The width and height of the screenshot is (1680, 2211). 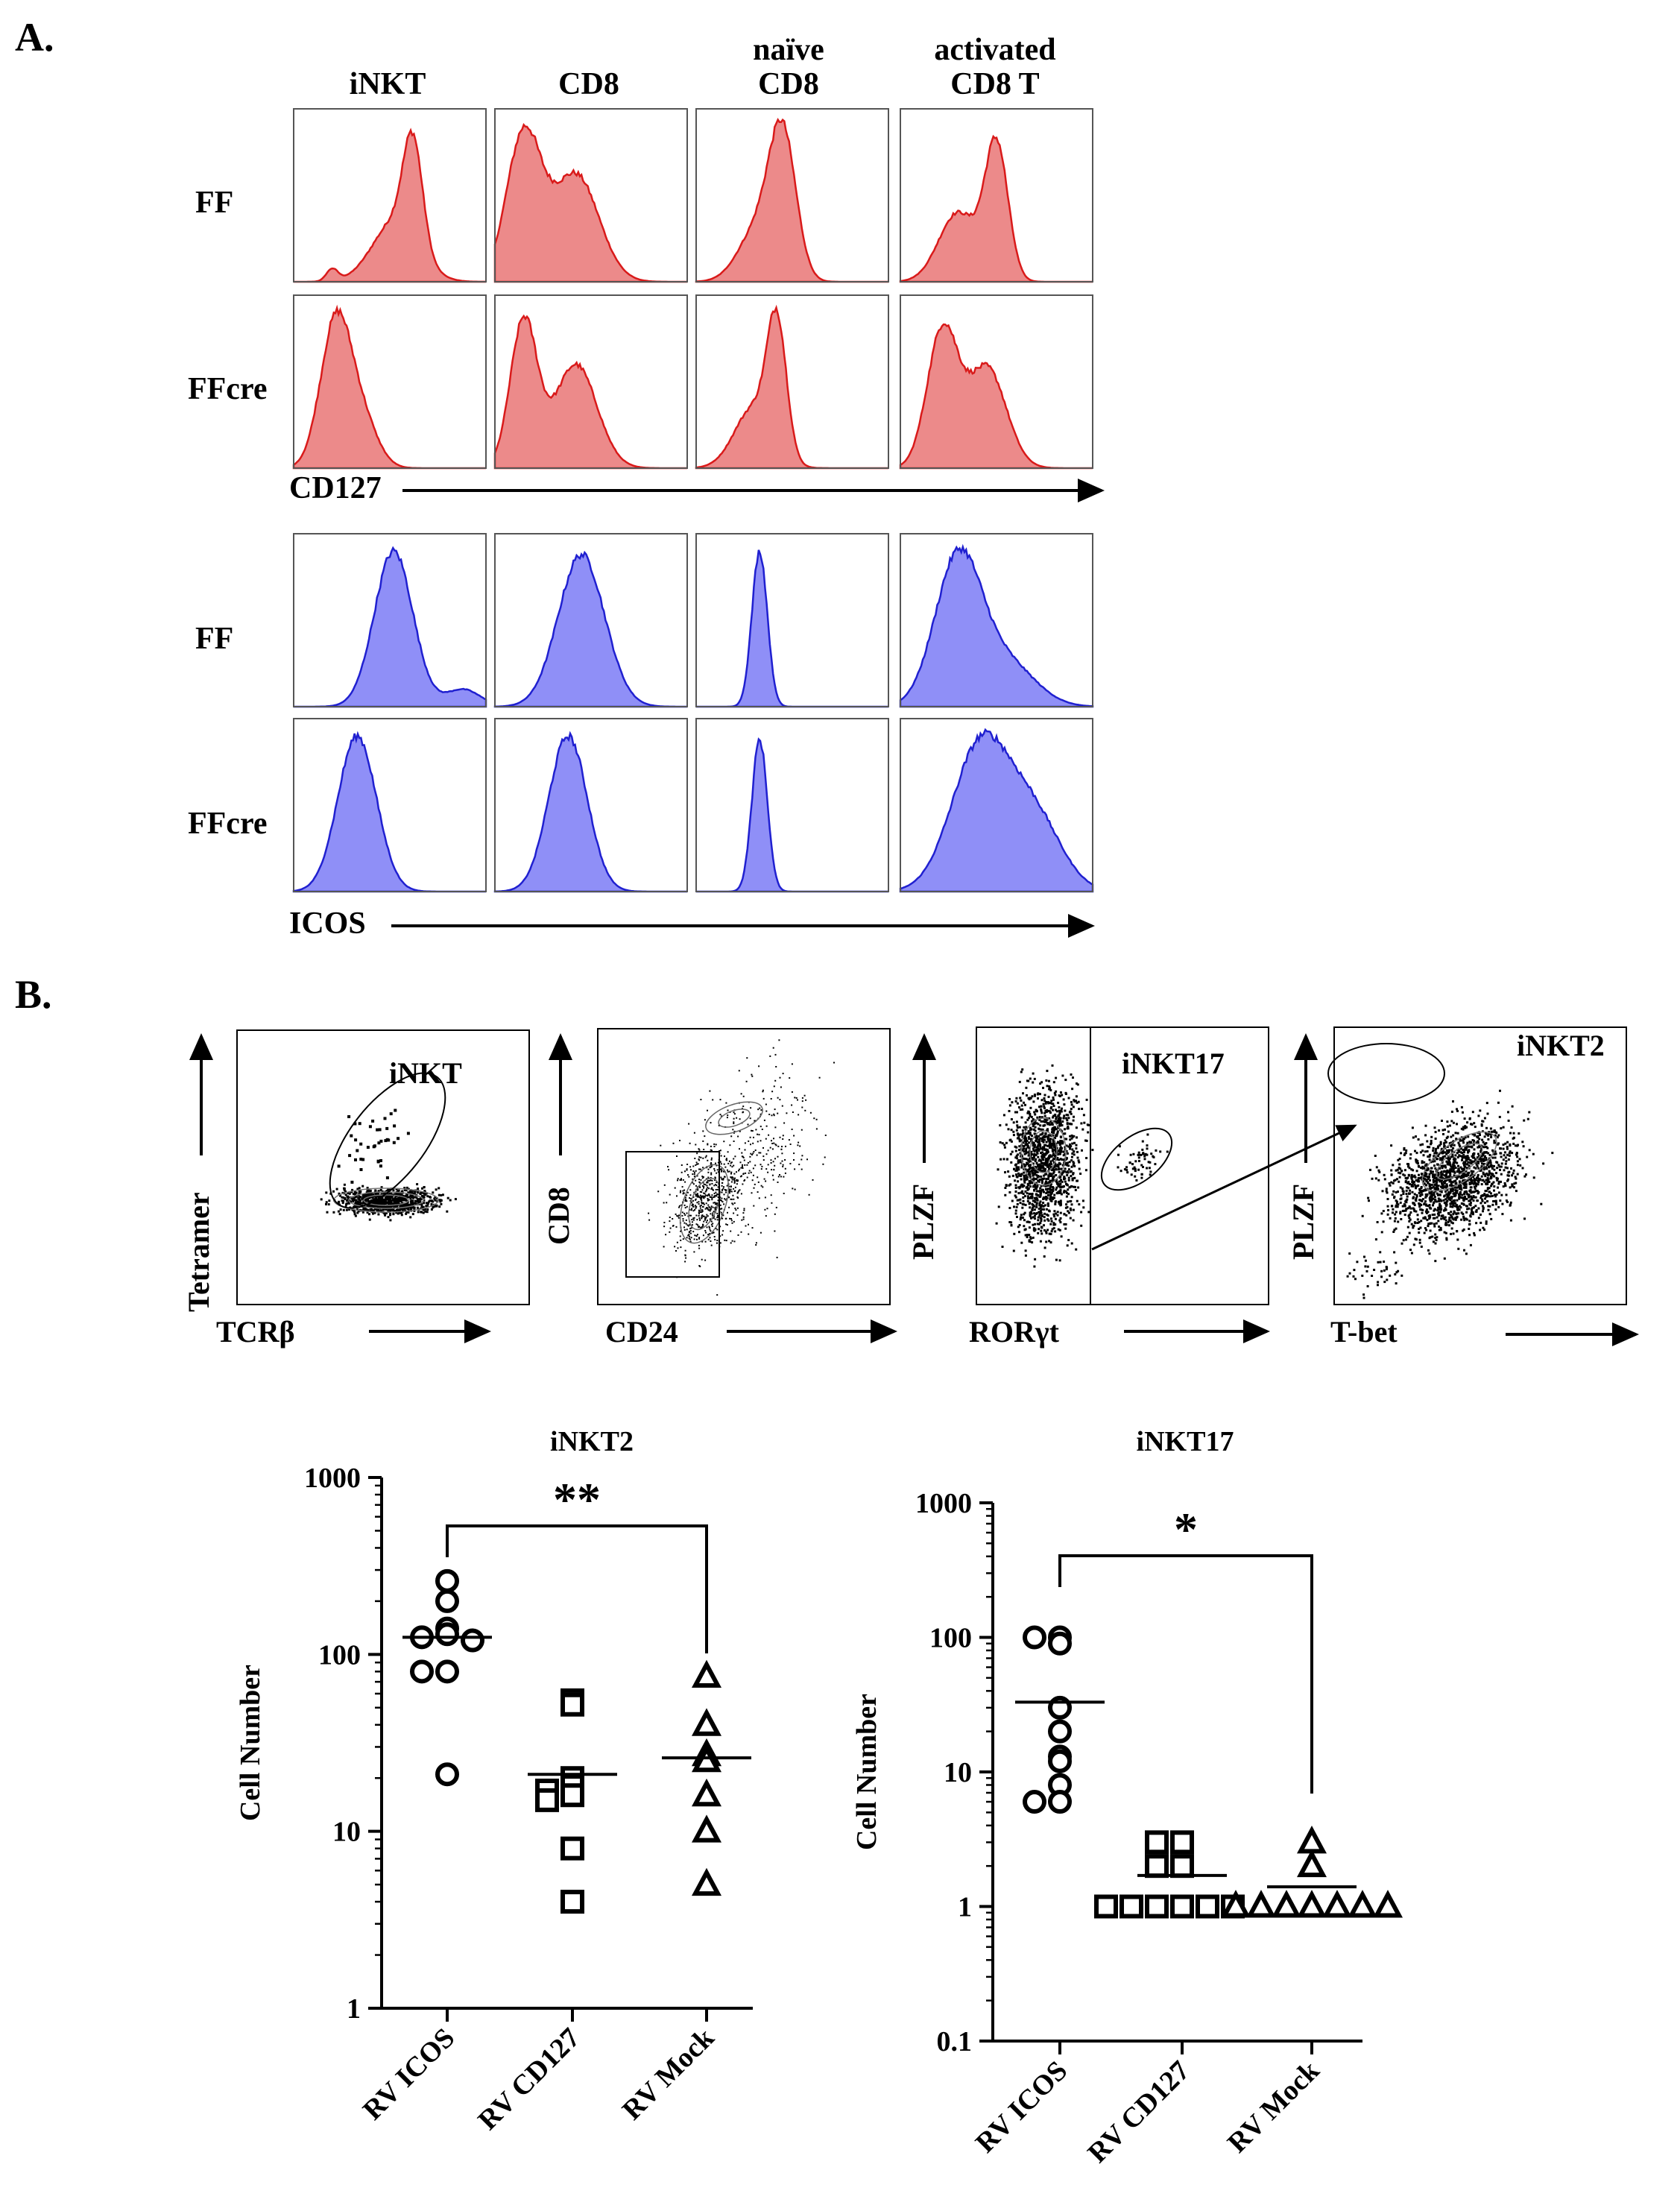 What do you see at coordinates (692, 924) in the screenshot?
I see `icos-axis: ICOS` at bounding box center [692, 924].